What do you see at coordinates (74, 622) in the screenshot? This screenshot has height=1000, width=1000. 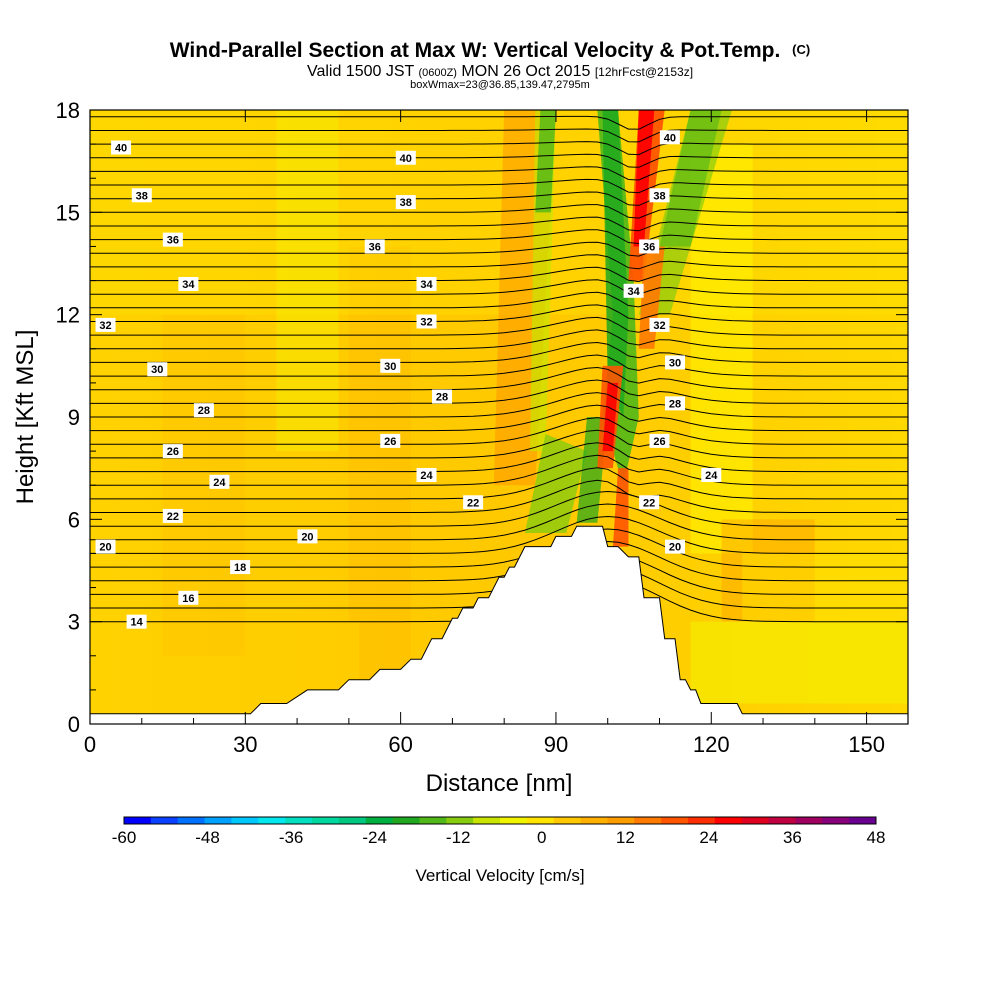 I see `y-tick-label: 3` at bounding box center [74, 622].